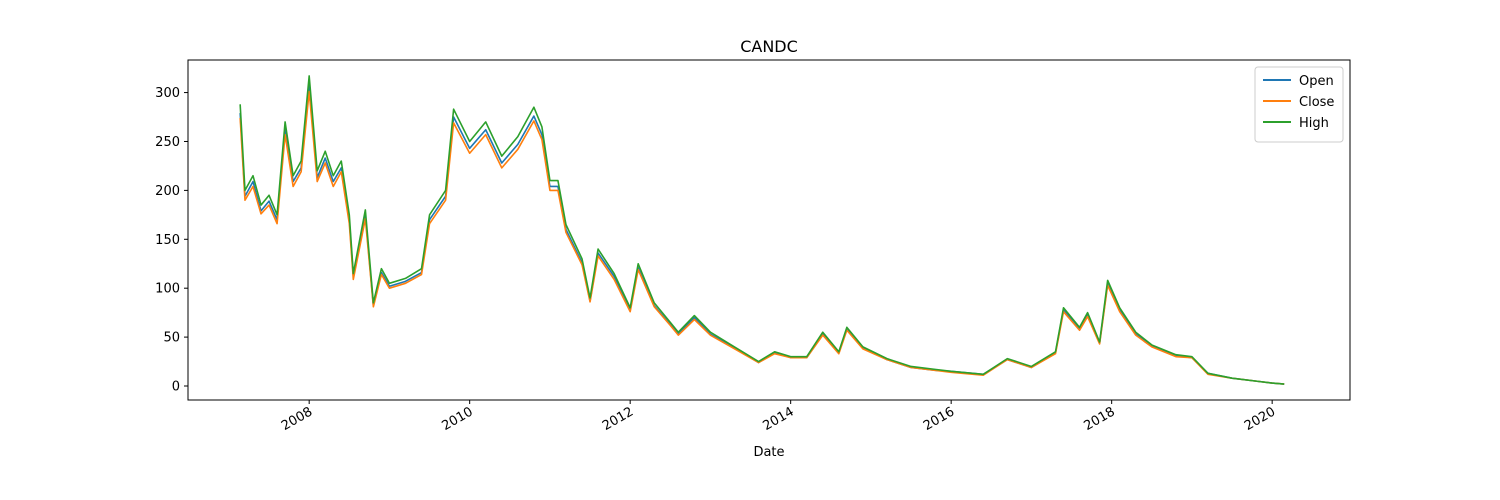  I want to click on y-tick-label: 250, so click(167, 142).